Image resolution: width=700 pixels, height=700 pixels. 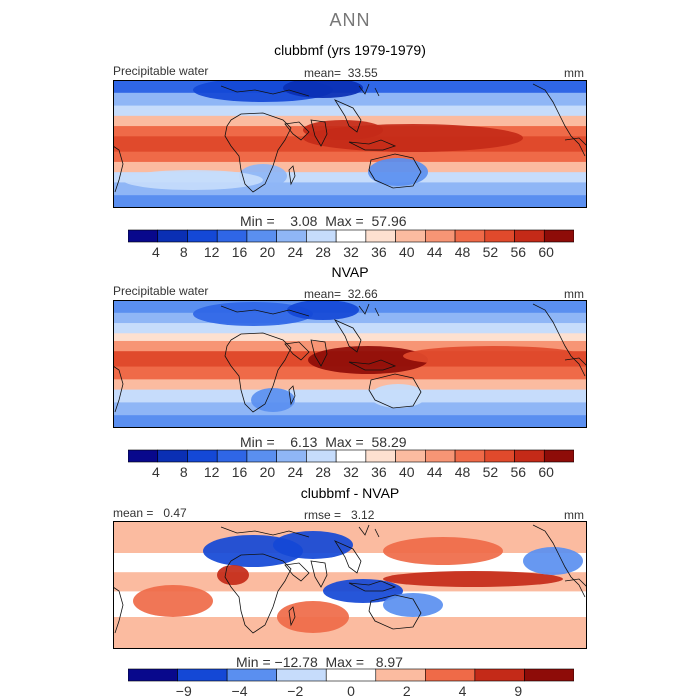 What do you see at coordinates (350, 493) in the screenshot?
I see `panel-3-title: clubbmf - NVAP` at bounding box center [350, 493].